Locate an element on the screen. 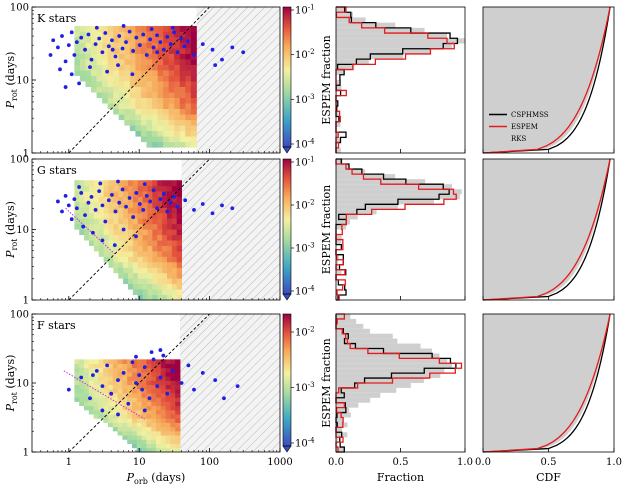 This screenshot has width=632, height=489. hist-x-tick-label: 1.0 is located at coordinates (465, 462).